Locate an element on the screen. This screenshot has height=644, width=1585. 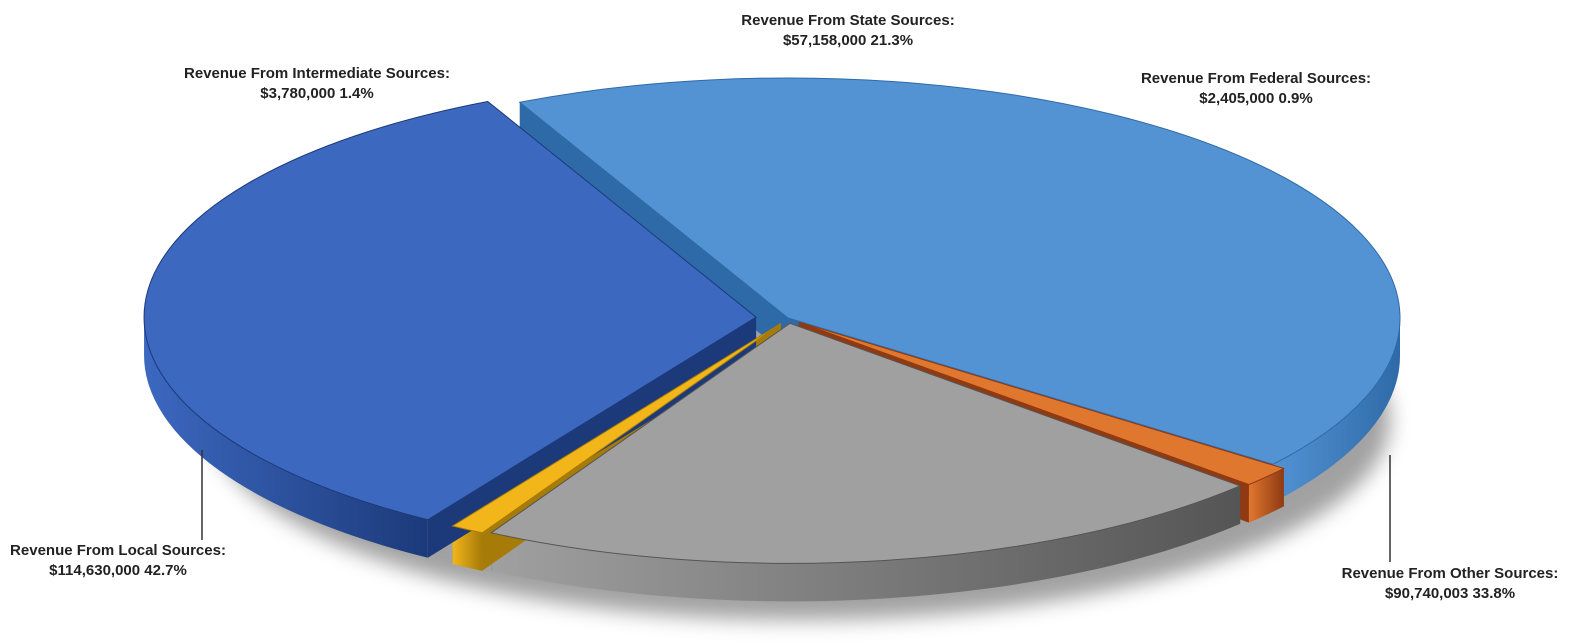
slice-2-label-value: $57,158,000 21.3% is located at coordinates (848, 40).